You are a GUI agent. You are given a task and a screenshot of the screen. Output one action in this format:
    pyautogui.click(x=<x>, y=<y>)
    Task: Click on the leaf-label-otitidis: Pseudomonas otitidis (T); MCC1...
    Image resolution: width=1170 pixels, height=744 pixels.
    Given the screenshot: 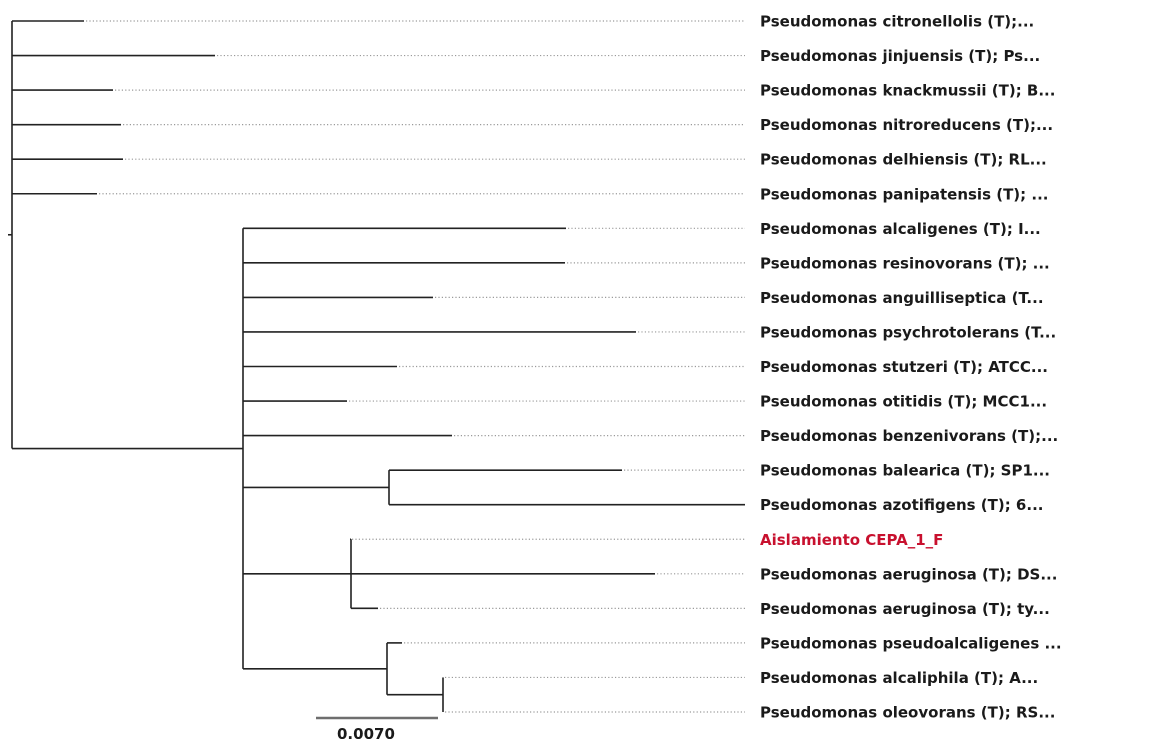 What is the action you would take?
    pyautogui.click(x=903, y=402)
    